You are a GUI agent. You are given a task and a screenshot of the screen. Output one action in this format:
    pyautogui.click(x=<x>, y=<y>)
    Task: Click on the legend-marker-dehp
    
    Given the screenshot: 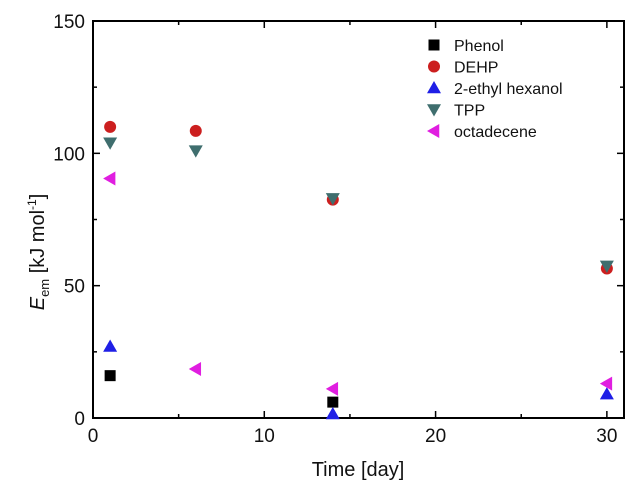 What is the action you would take?
    pyautogui.click(x=434, y=66)
    